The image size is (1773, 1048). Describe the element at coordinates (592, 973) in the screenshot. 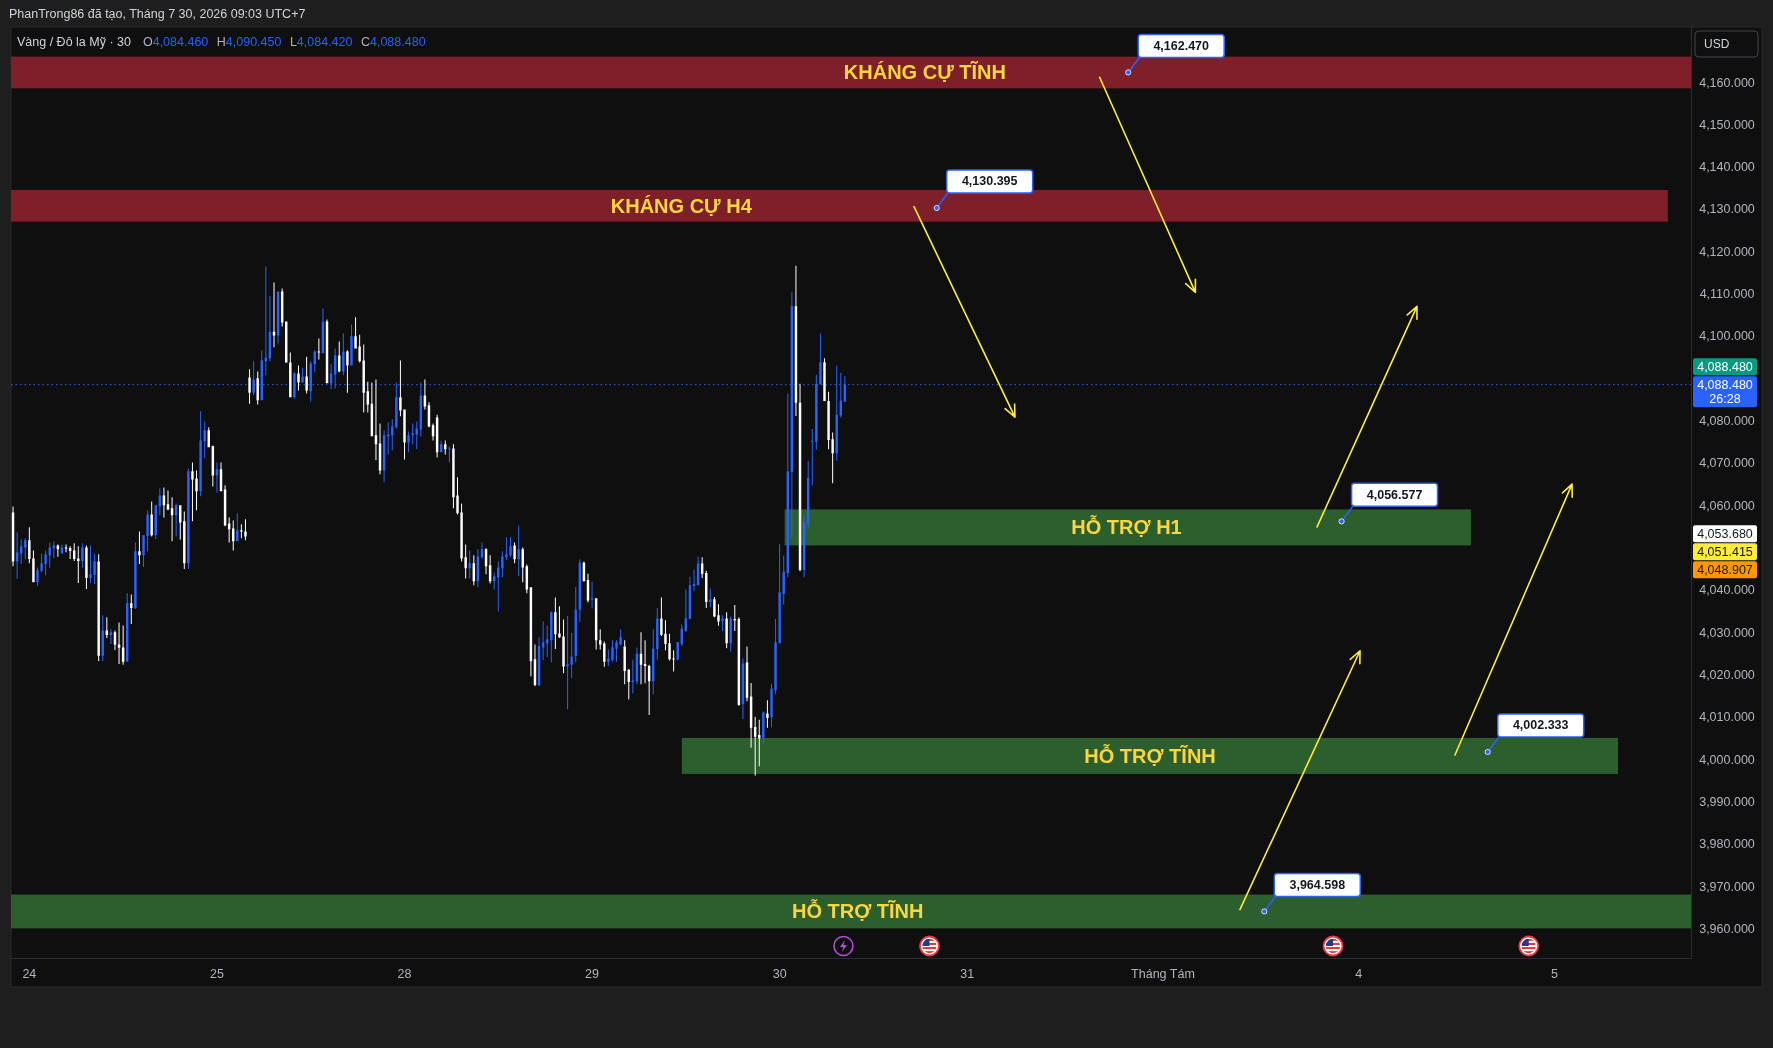

I see `x-tick-label: 29` at that location.